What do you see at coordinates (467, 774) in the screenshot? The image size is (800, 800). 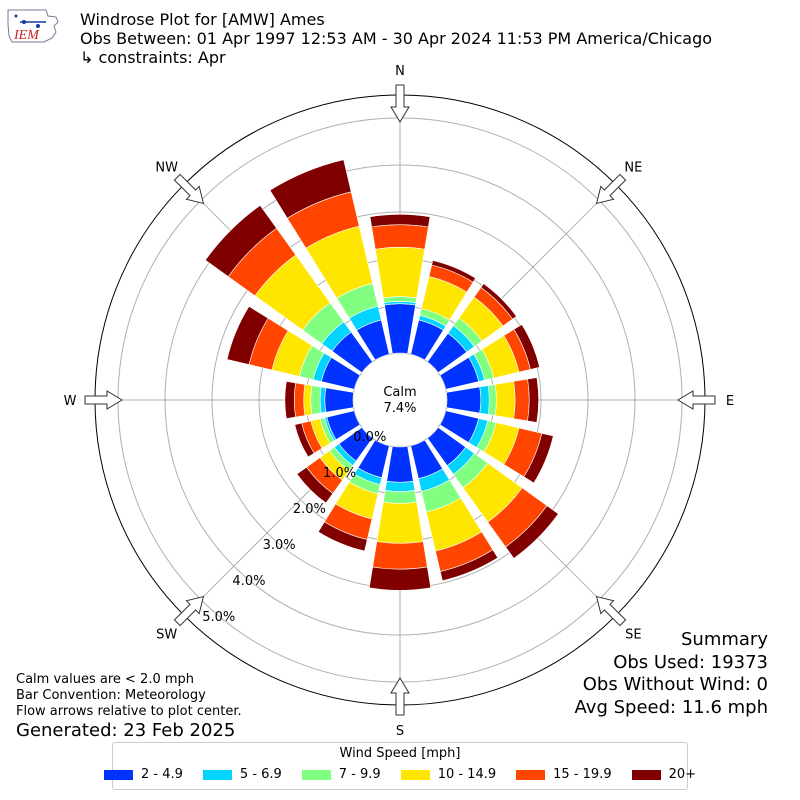 I see `legend-label: 10 - 14.9` at bounding box center [467, 774].